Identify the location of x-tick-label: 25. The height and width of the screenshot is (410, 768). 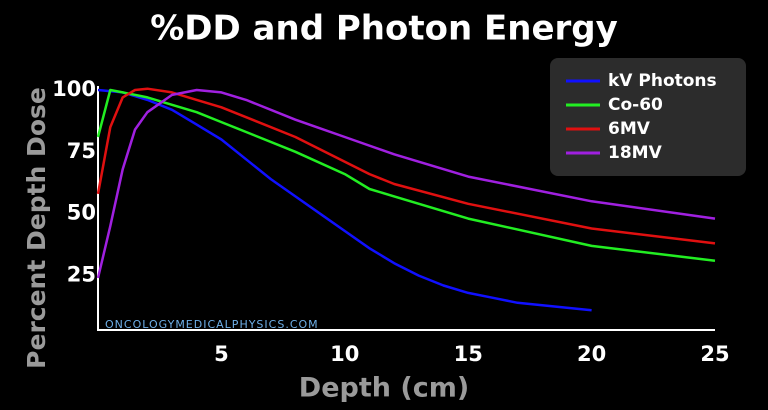
(714, 354).